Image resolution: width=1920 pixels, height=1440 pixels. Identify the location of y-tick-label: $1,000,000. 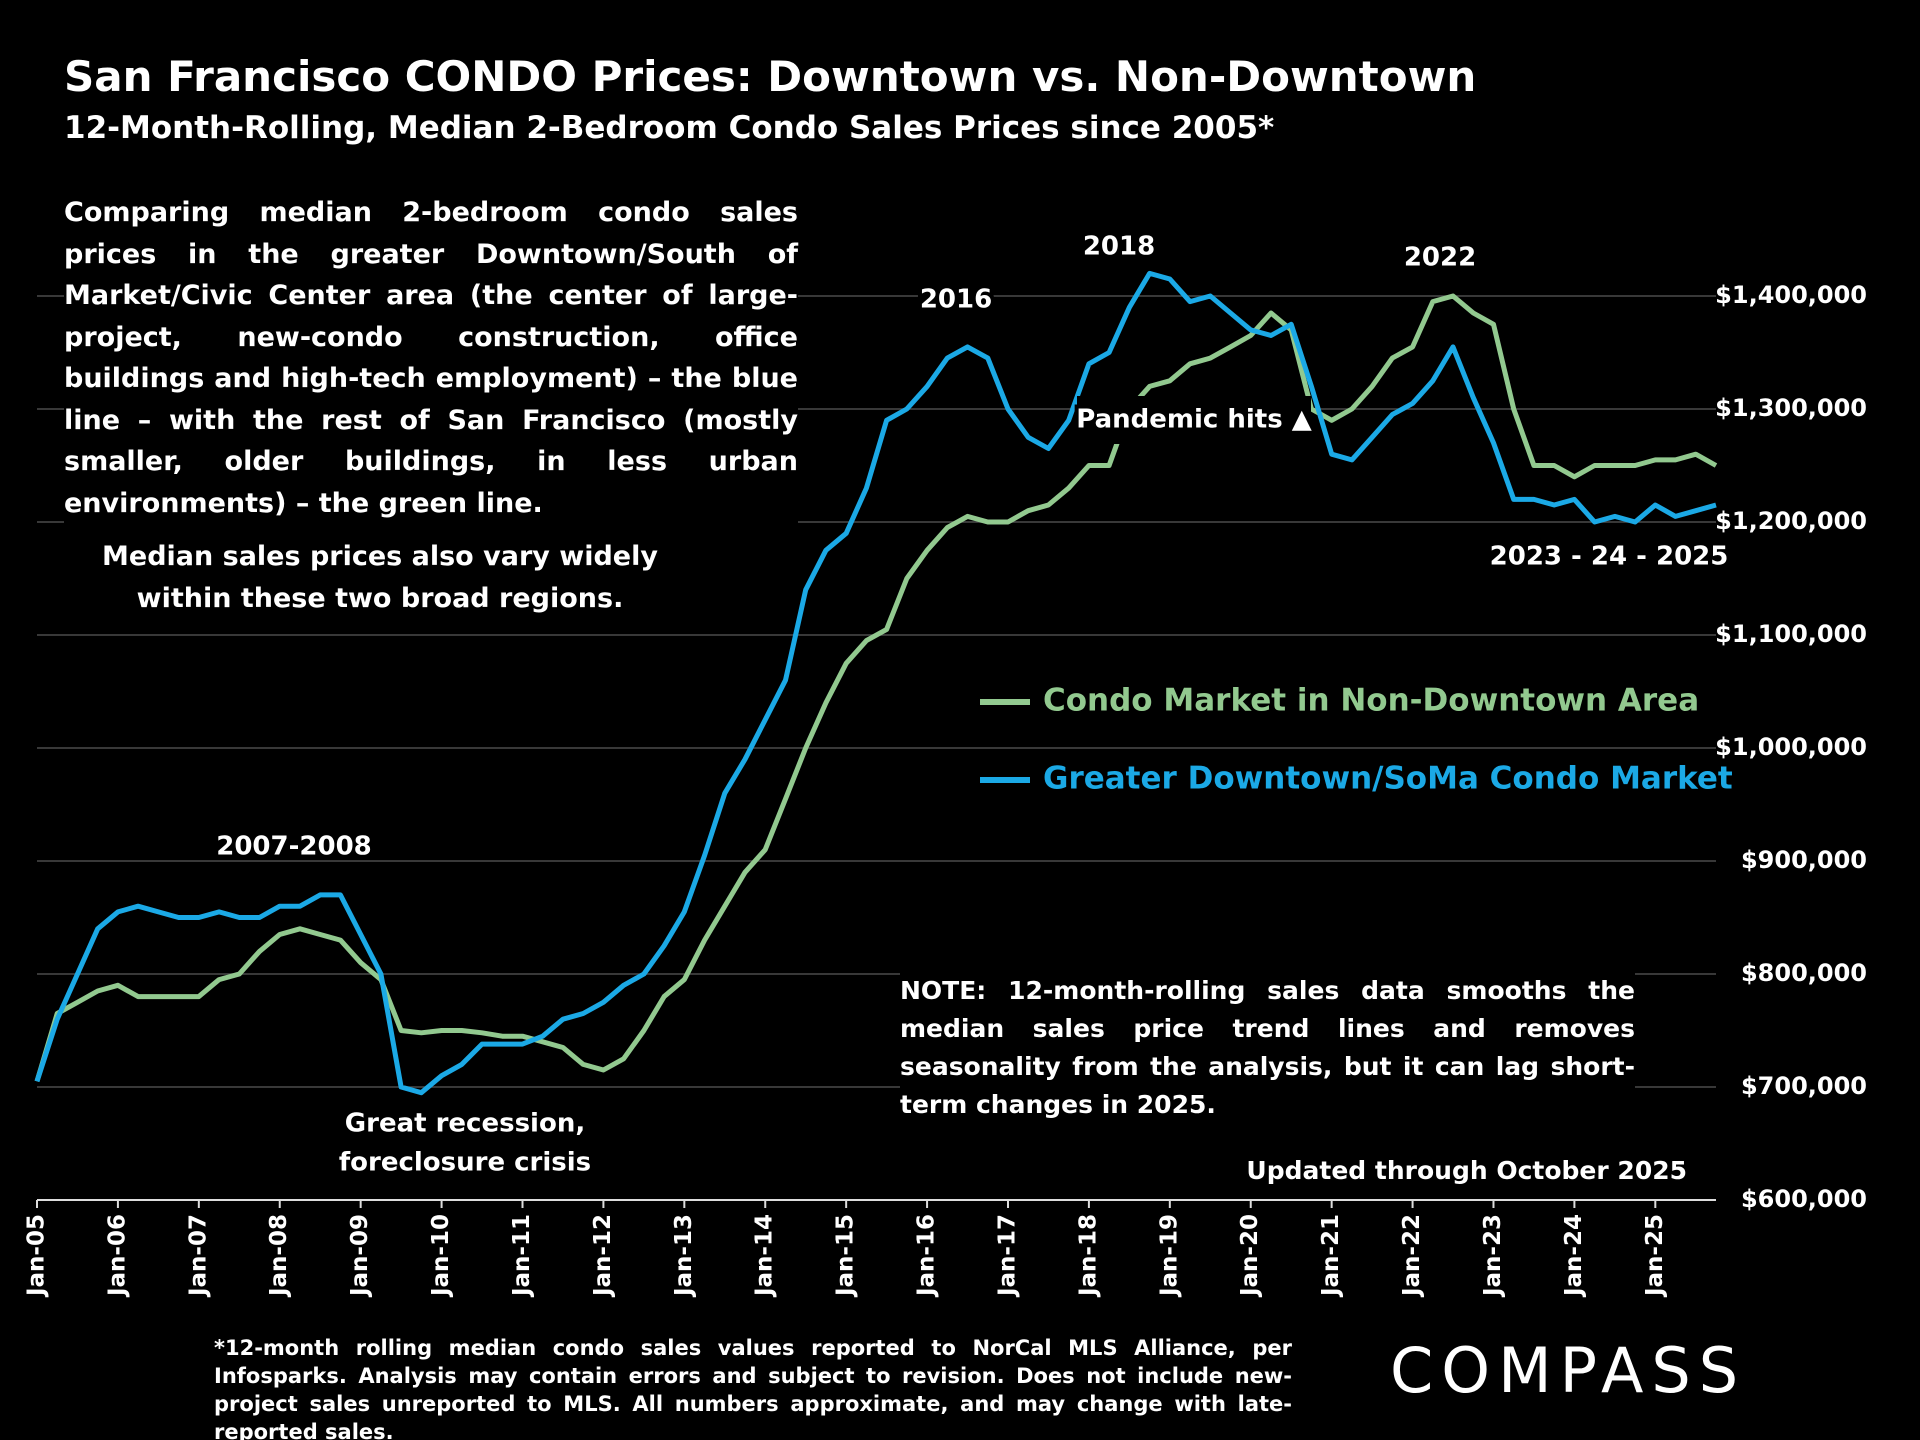
(1791, 747).